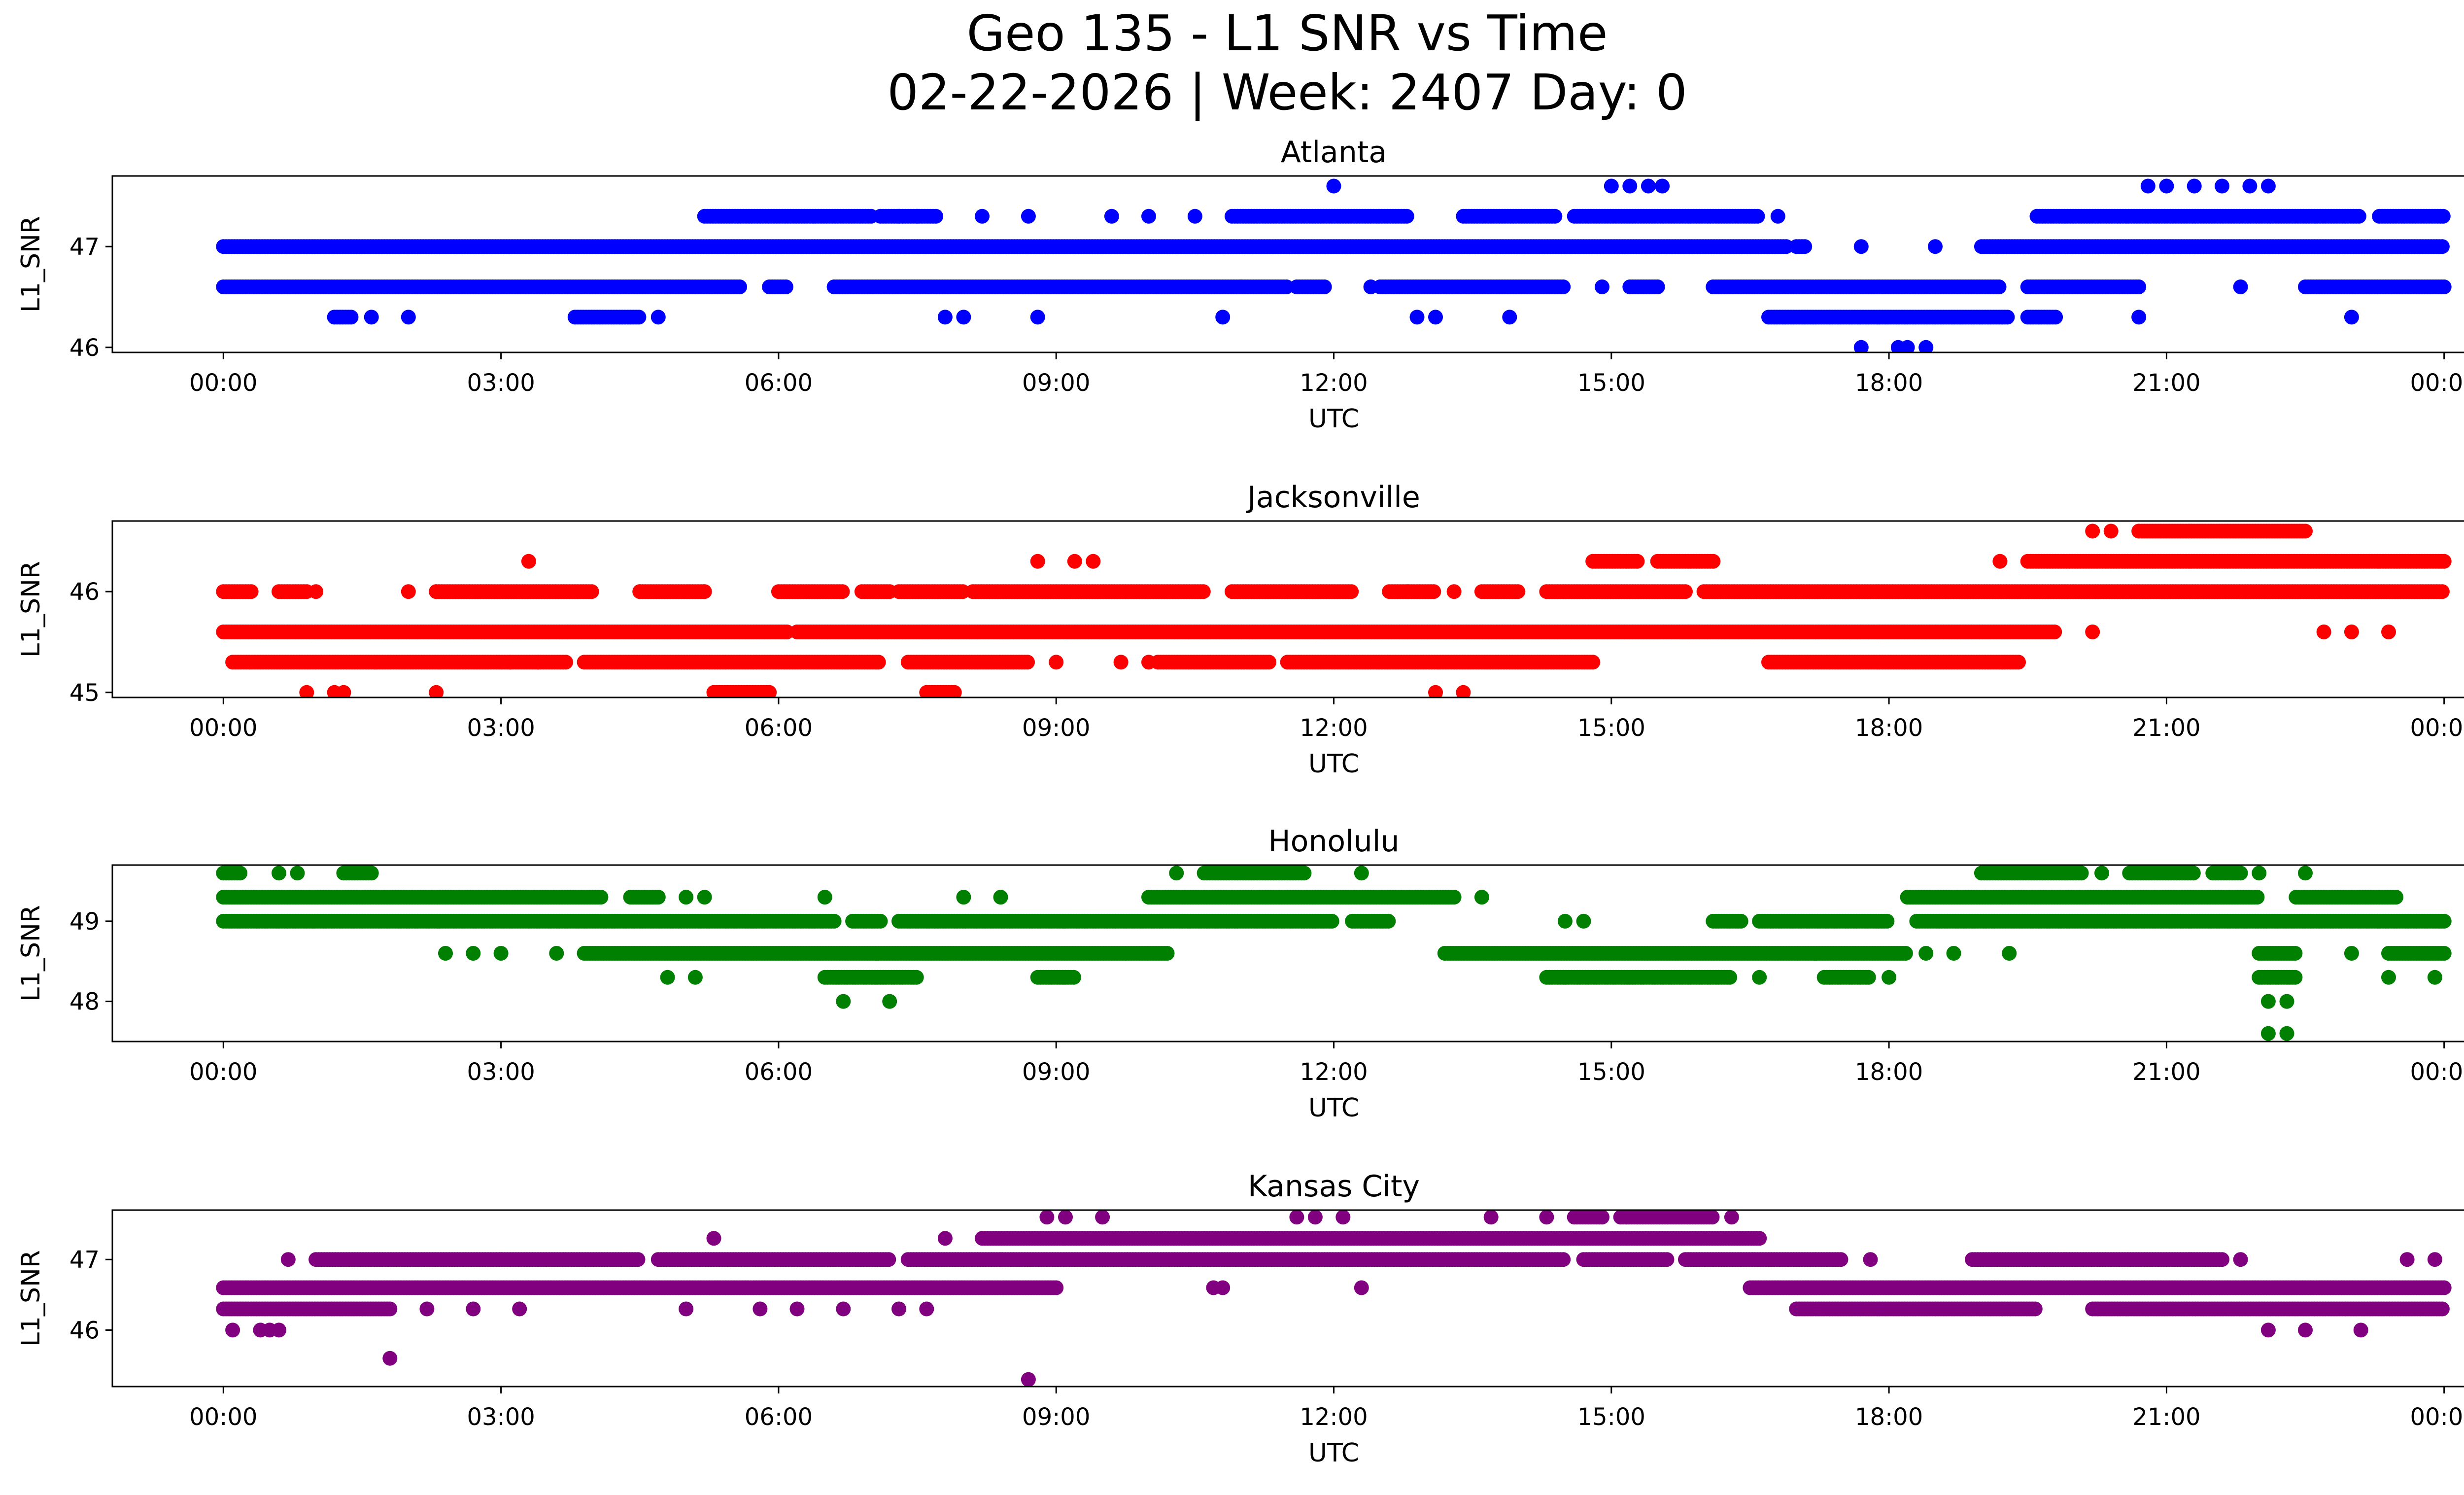 The height and width of the screenshot is (1495, 2464). I want to click on chart-title: Geo 135 - L1 SNR vs Time, so click(1287, 33).